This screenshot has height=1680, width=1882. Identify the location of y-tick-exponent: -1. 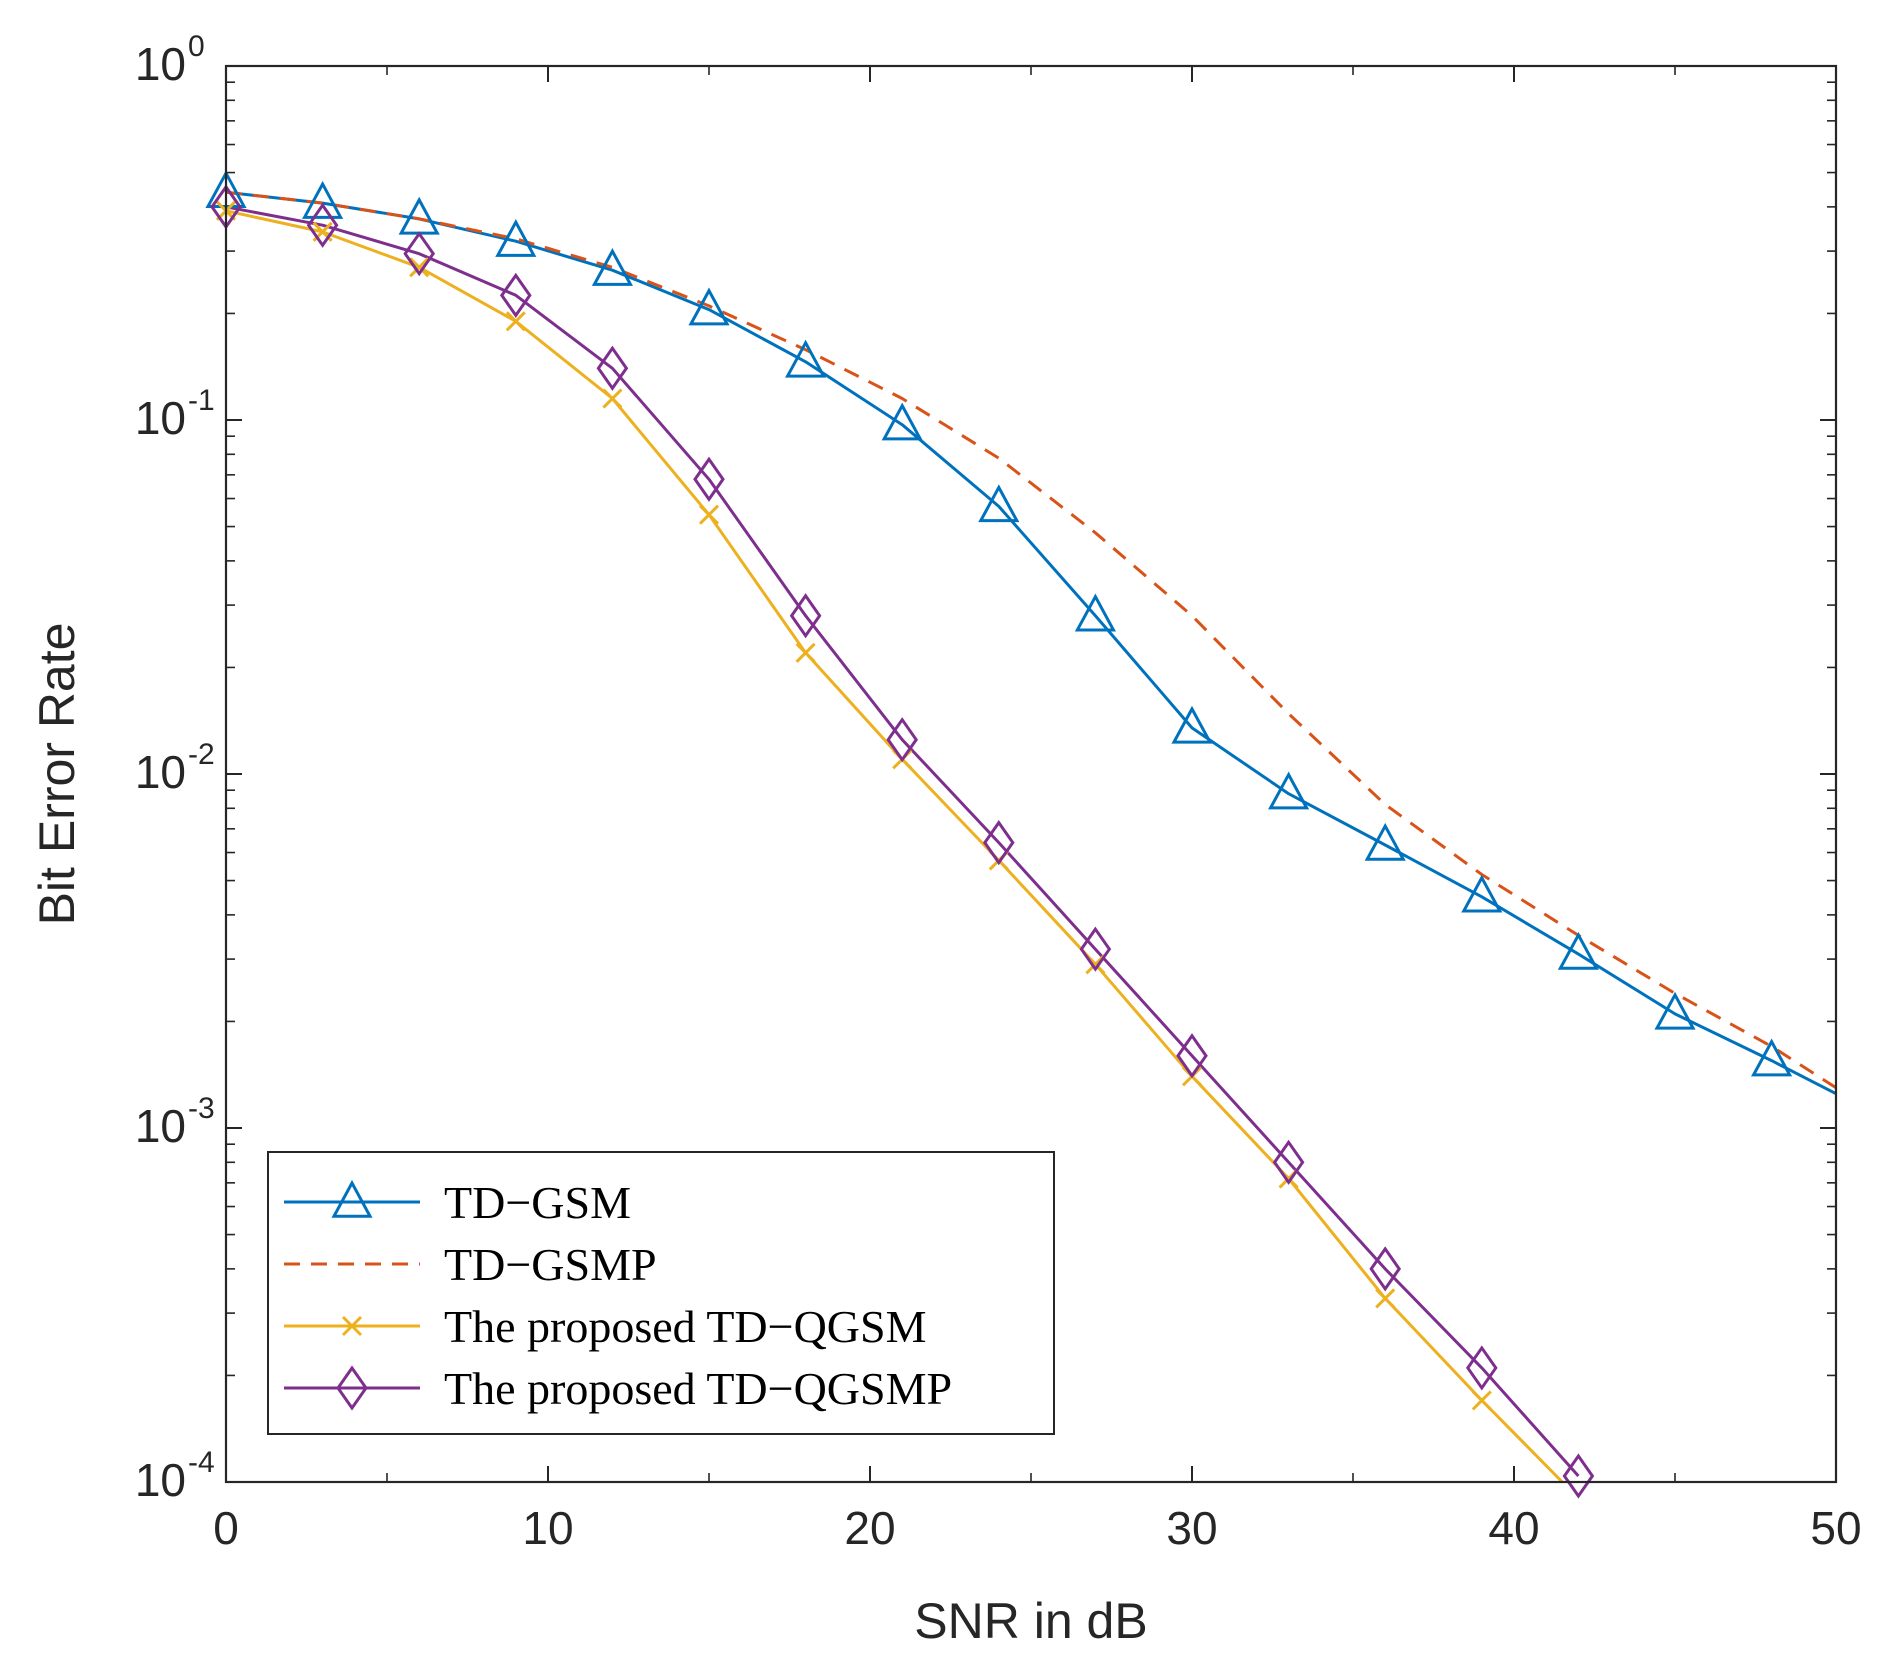
(201, 400).